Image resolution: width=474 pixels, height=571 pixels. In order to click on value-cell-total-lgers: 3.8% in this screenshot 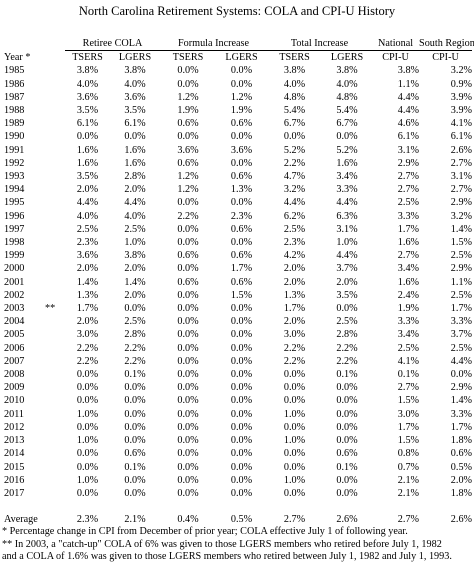, I will do `click(347, 71)`.